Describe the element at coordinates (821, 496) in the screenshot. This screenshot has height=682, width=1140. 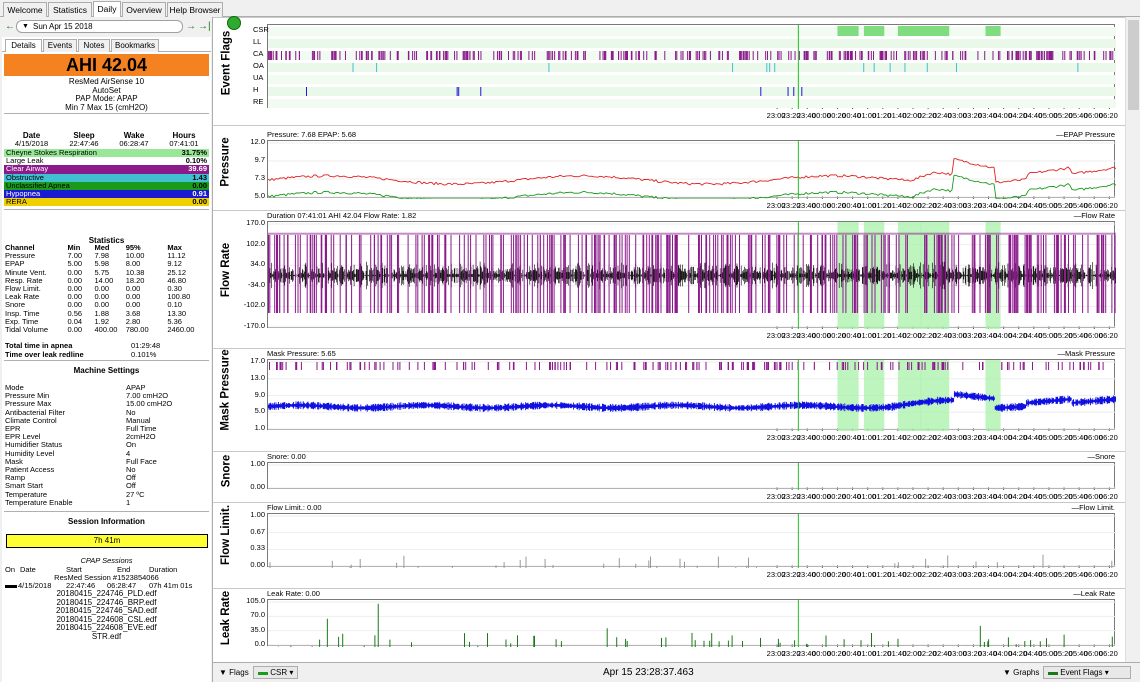
I see `x-tick-label: 00:00` at that location.